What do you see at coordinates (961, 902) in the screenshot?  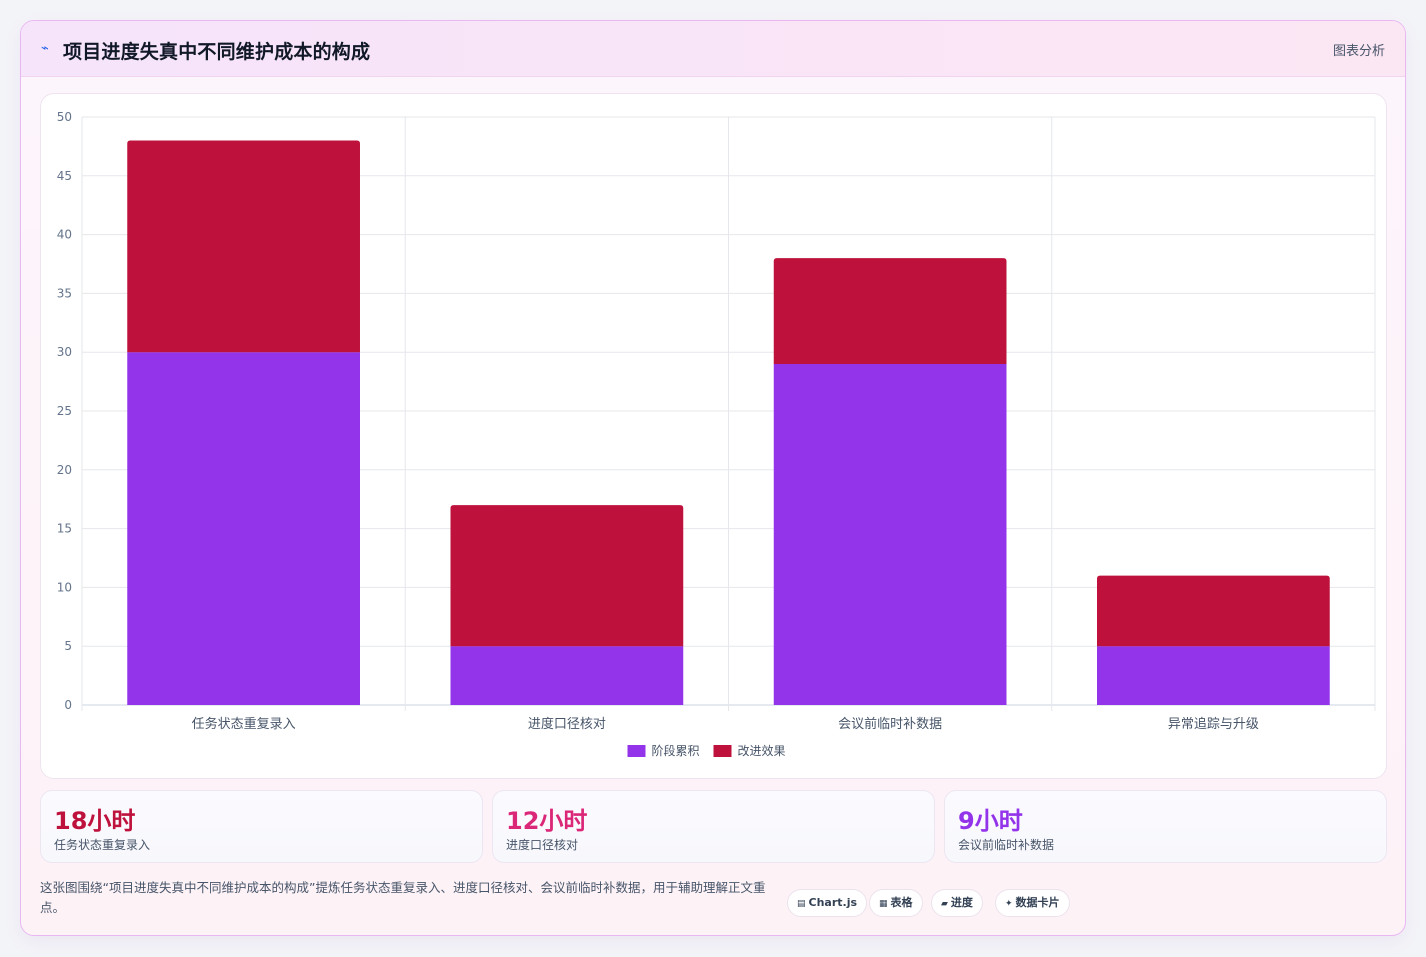 I see `tag-label: 进度` at bounding box center [961, 902].